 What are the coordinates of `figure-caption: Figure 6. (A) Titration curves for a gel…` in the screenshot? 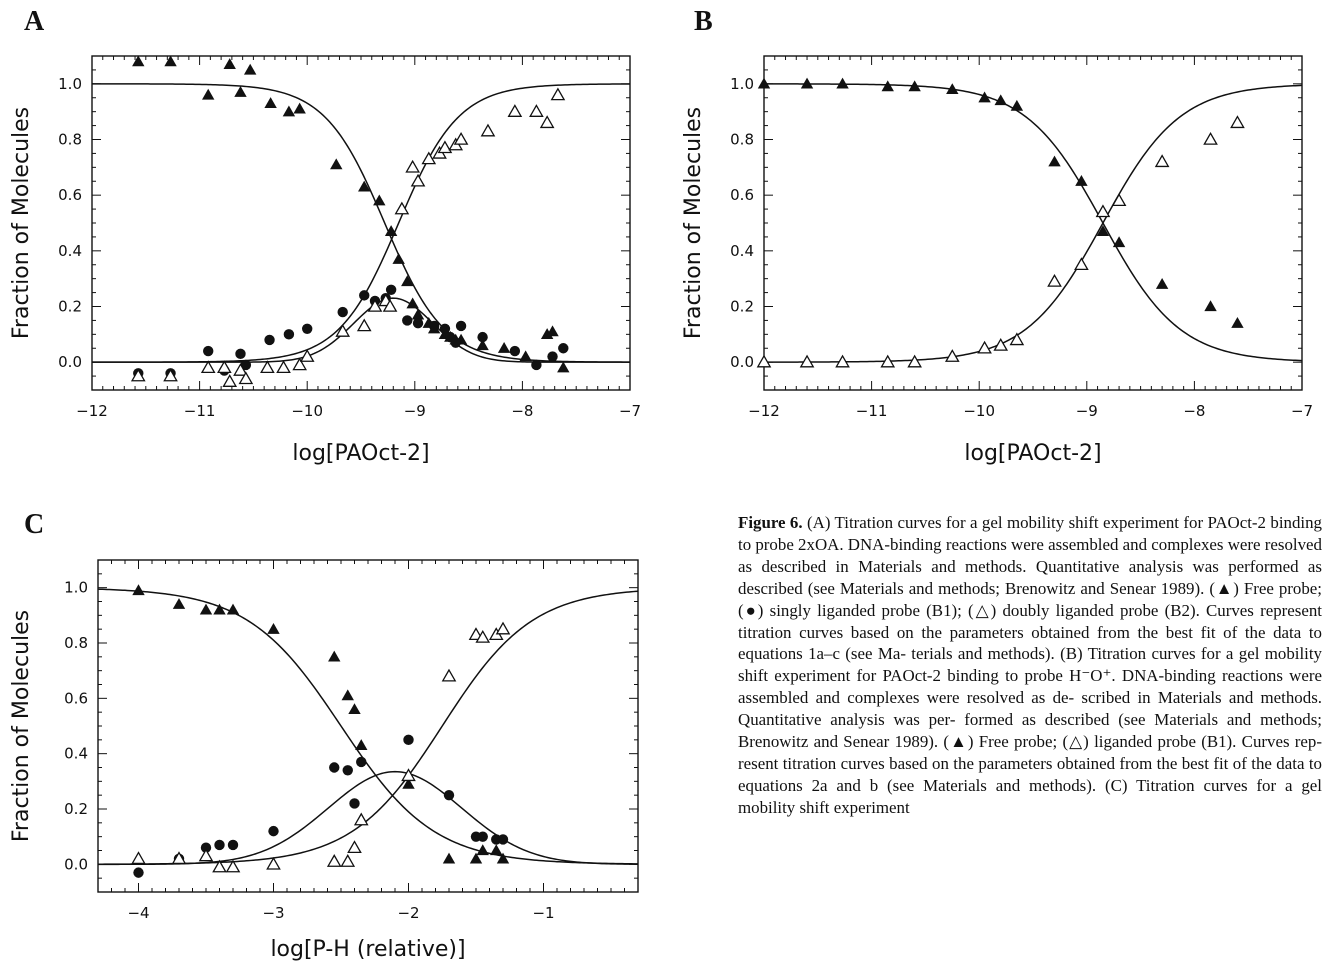 It's located at (1030, 665).